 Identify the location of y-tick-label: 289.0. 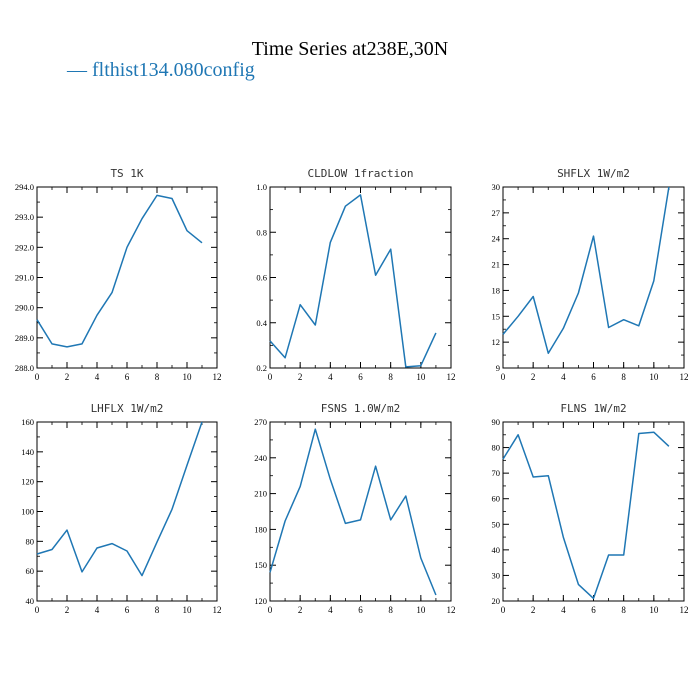
(24, 338).